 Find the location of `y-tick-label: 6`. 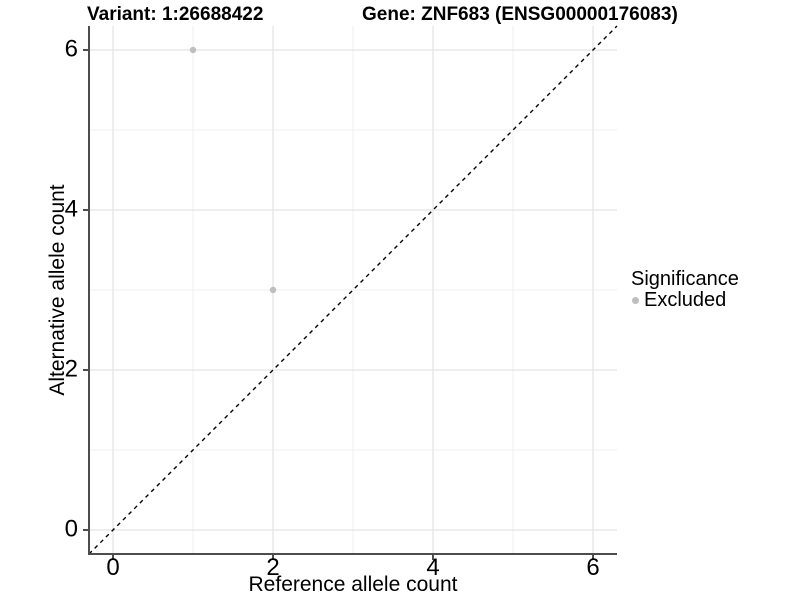

y-tick-label: 6 is located at coordinates (71, 49).